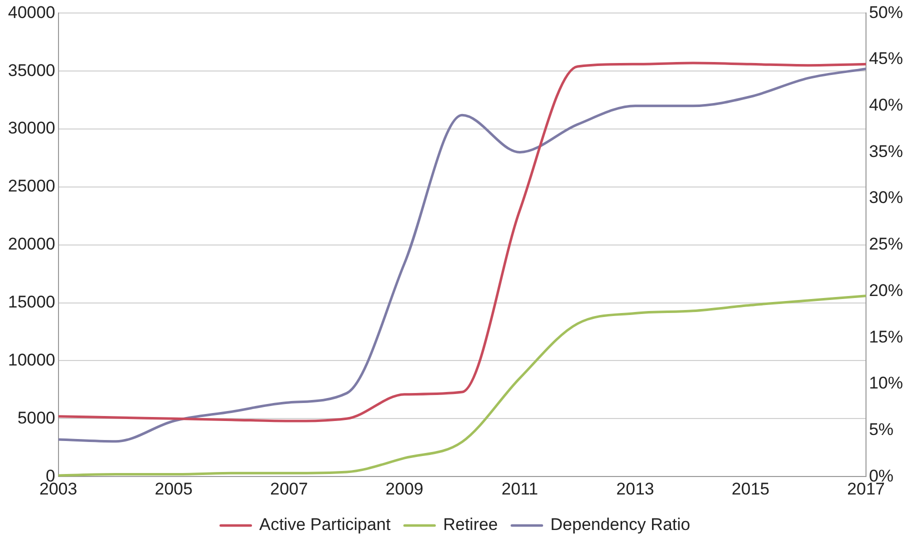 The height and width of the screenshot is (544, 911). What do you see at coordinates (886, 336) in the screenshot?
I see `y2-tick-label: 15%` at bounding box center [886, 336].